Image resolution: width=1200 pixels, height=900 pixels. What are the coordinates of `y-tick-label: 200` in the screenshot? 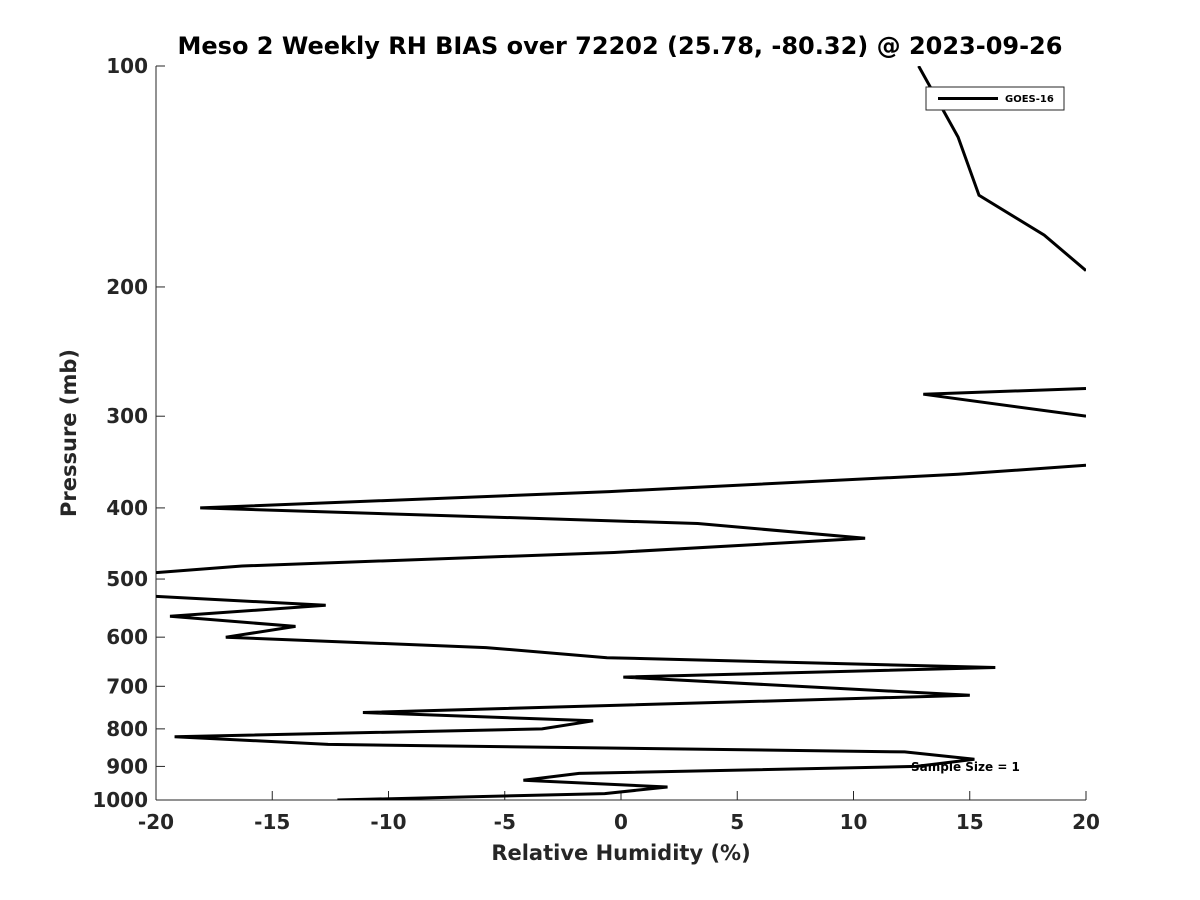 It's located at (127, 287).